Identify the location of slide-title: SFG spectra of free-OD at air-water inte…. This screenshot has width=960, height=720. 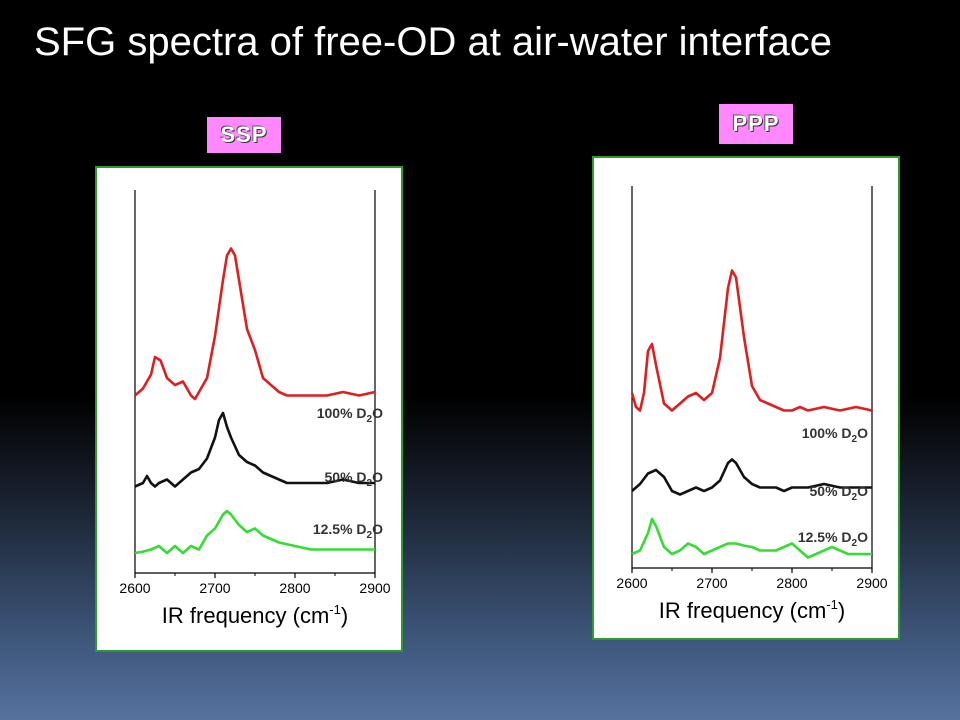
(433, 42).